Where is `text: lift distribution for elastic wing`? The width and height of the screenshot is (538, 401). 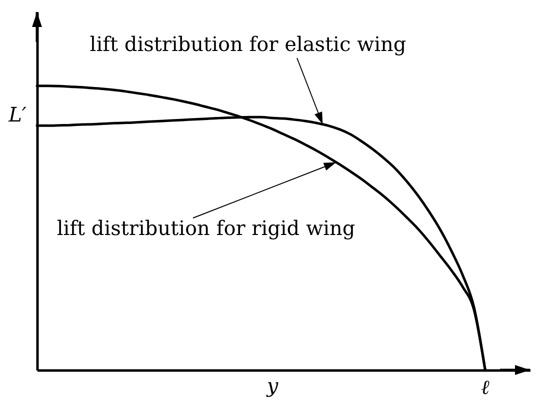
text: lift distribution for elastic wing is located at coordinates (248, 44).